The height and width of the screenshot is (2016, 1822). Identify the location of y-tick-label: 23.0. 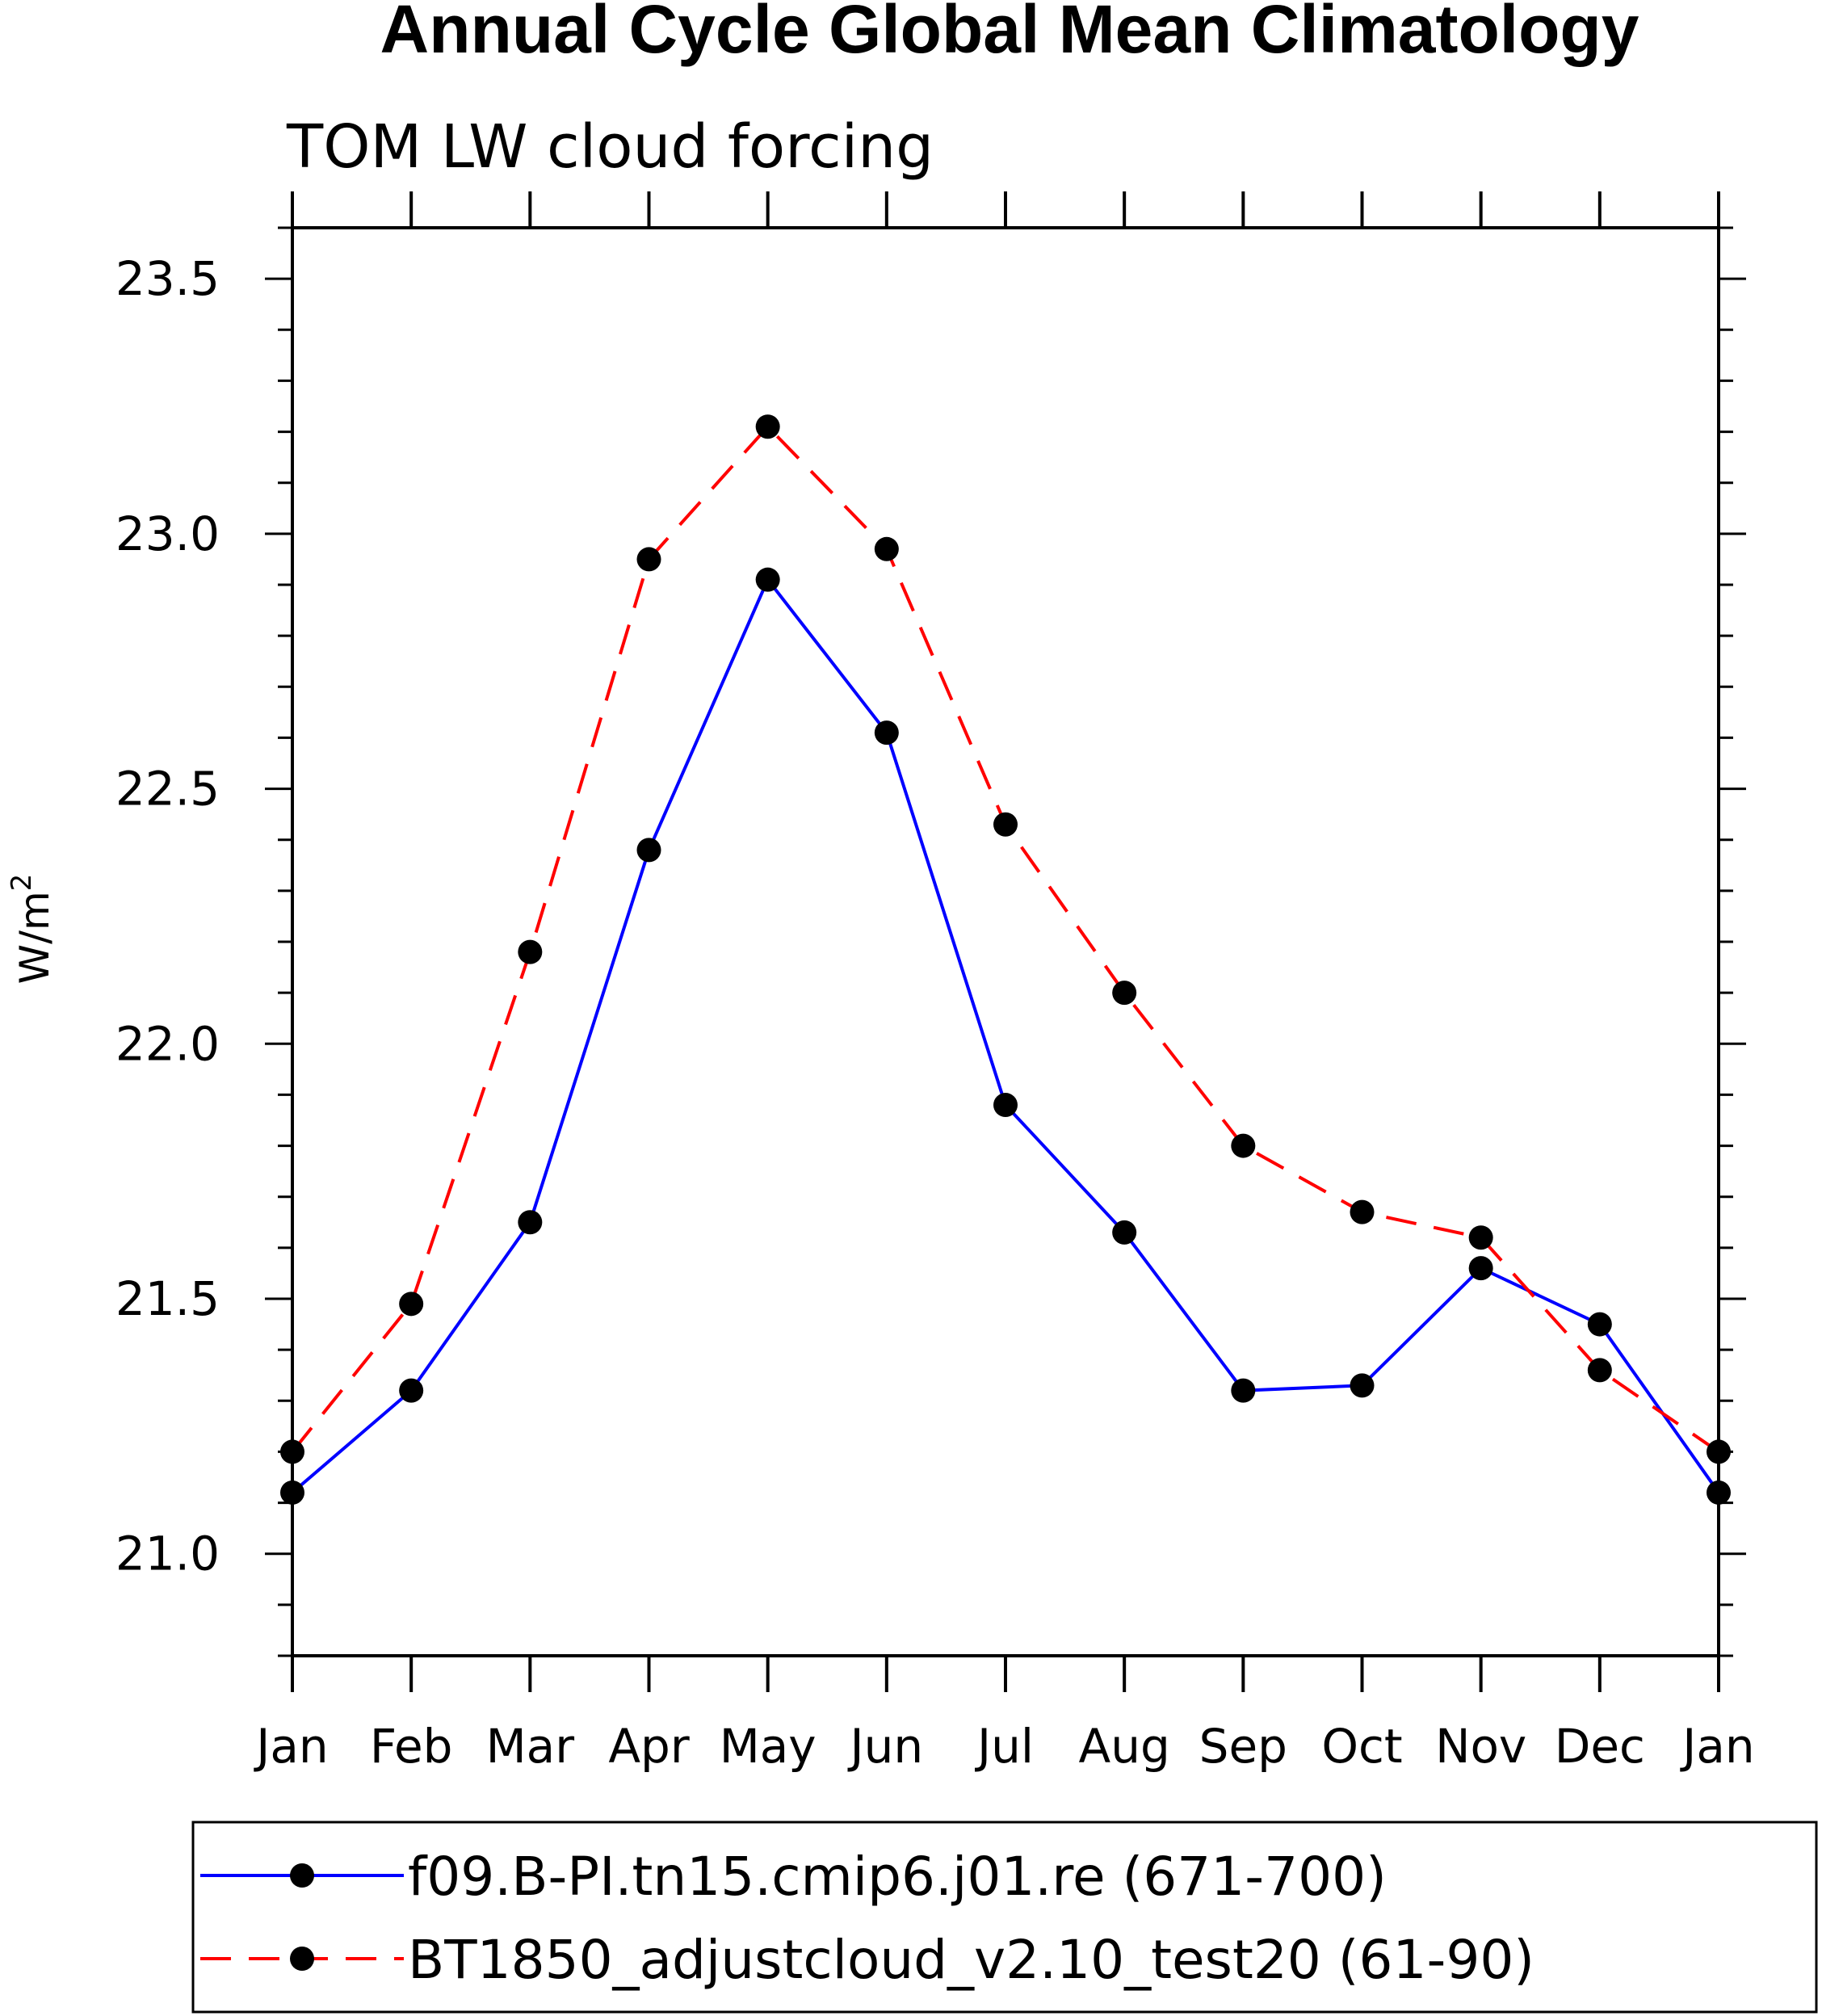
(167, 533).